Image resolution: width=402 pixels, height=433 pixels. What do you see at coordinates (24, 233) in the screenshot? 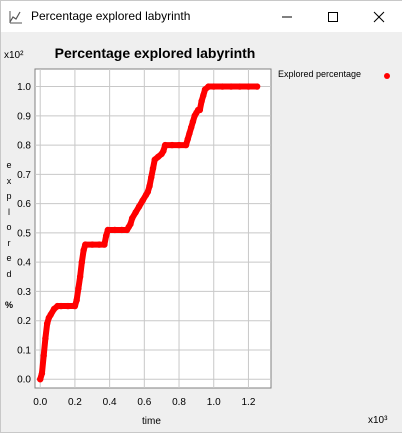
I see `y-tick-label: 0.5` at bounding box center [24, 233].